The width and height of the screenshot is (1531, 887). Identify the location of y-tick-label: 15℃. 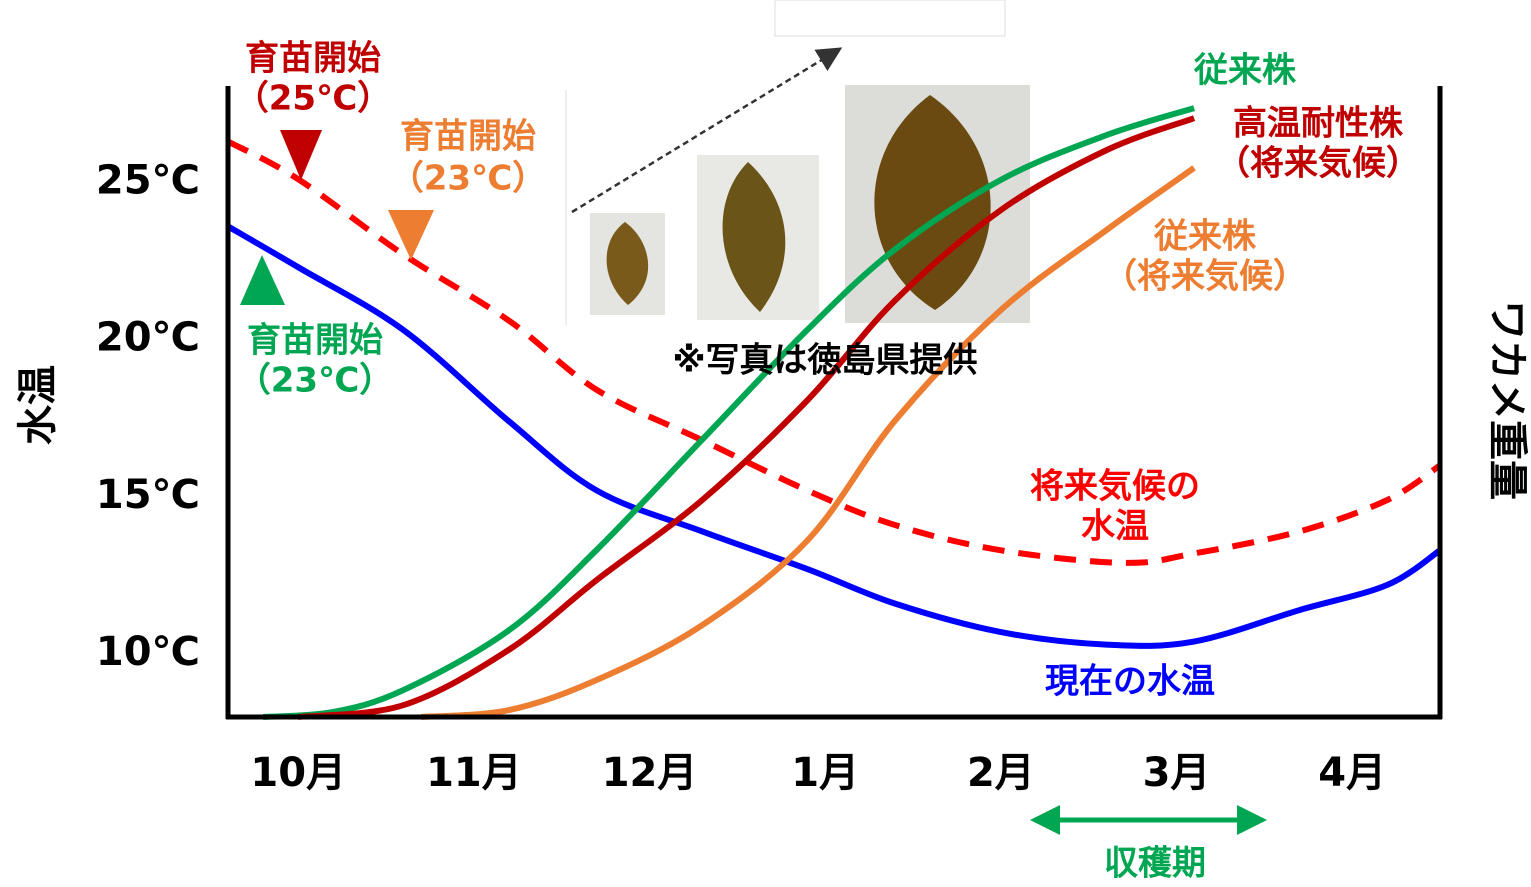
(148, 495).